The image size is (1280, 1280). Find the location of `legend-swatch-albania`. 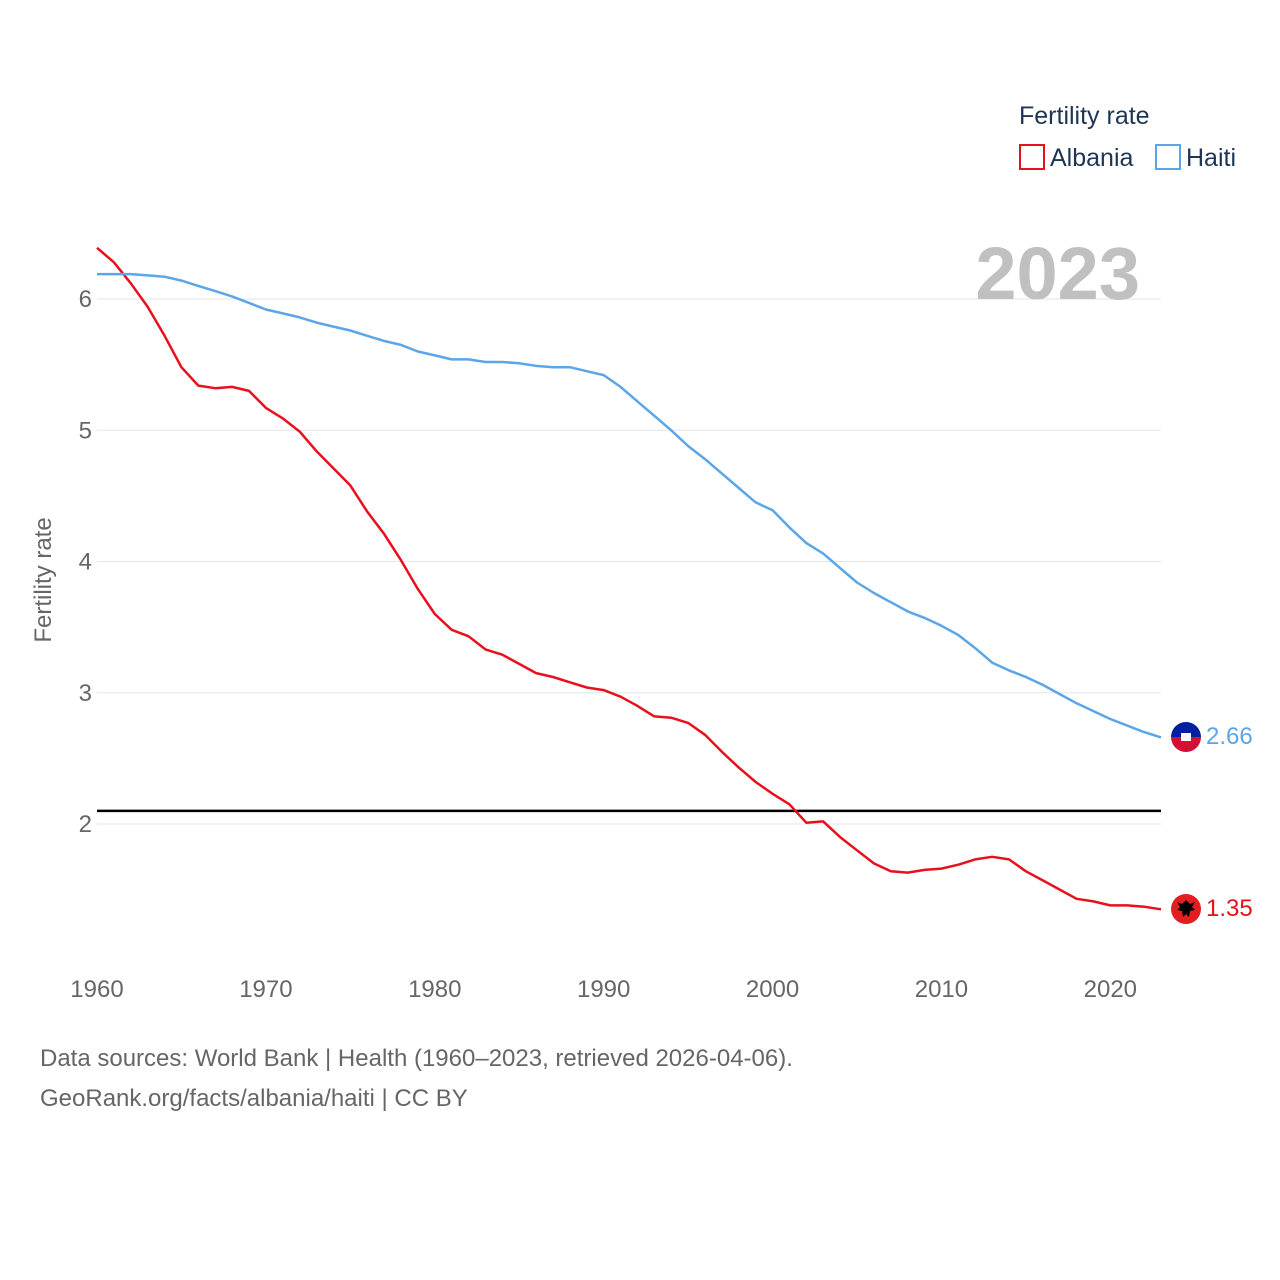

legend-swatch-albania is located at coordinates (1032, 157).